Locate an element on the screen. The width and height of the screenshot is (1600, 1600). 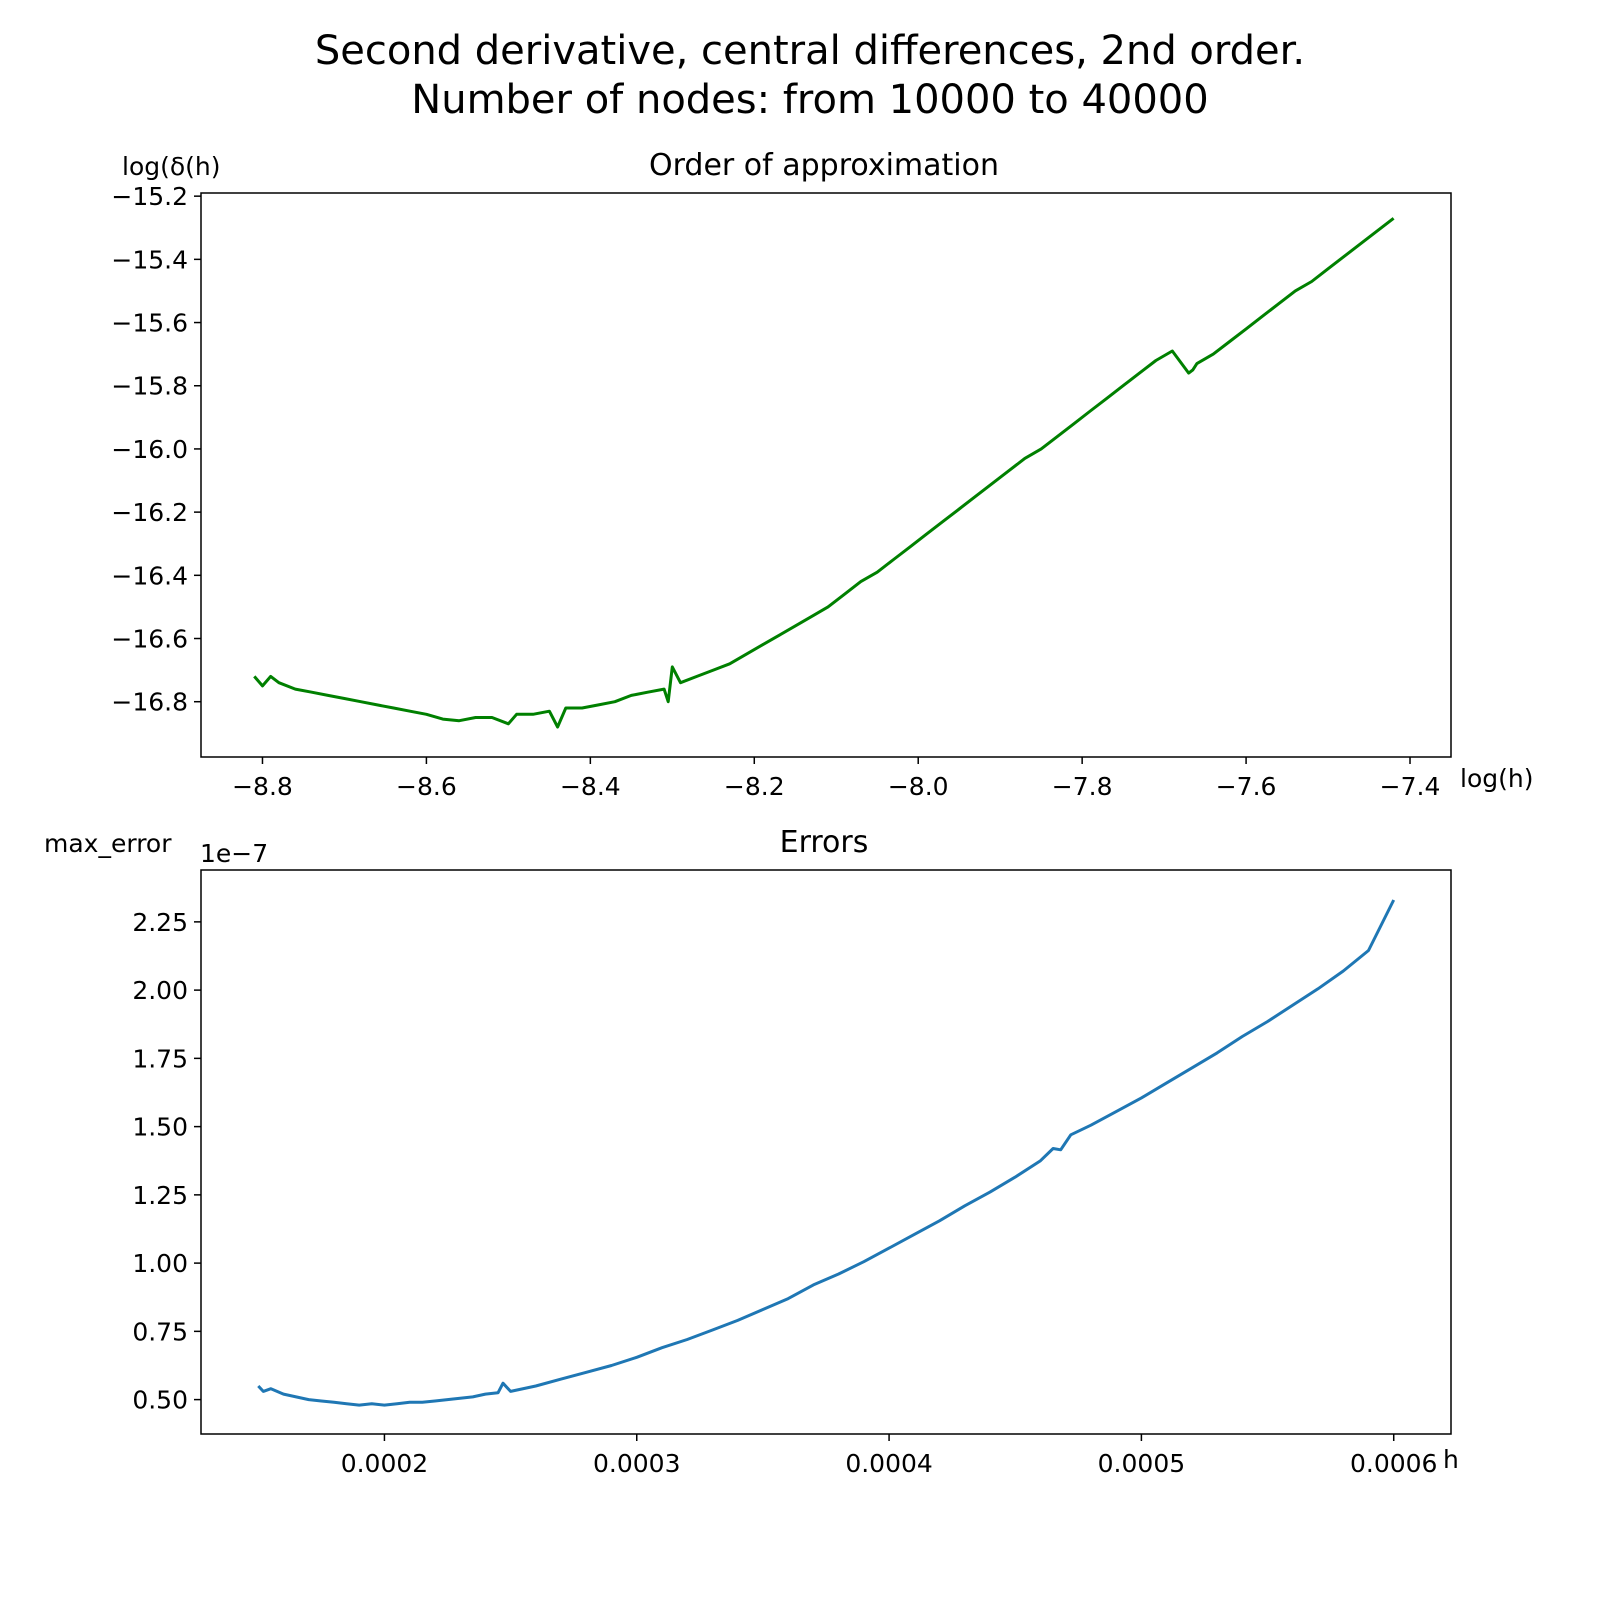
errors-plot-xtick-label: 0.0003 is located at coordinates (636, 1463).